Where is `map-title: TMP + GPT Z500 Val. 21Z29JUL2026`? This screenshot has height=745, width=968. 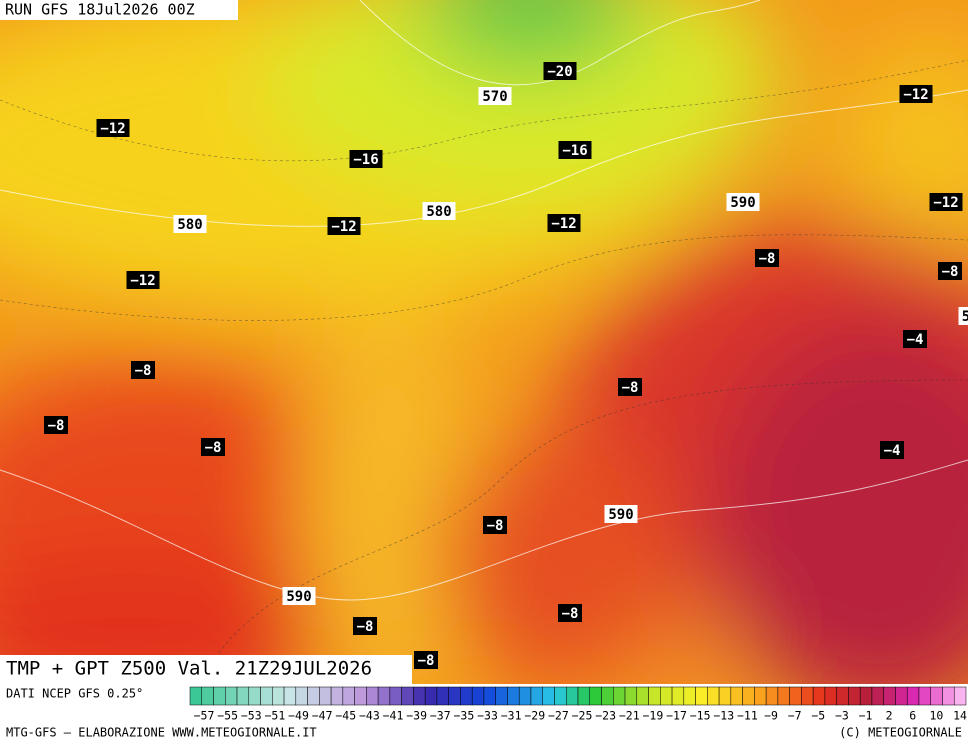
map-title: TMP + GPT Z500 Val. 21Z29JUL2026 is located at coordinates (189, 669).